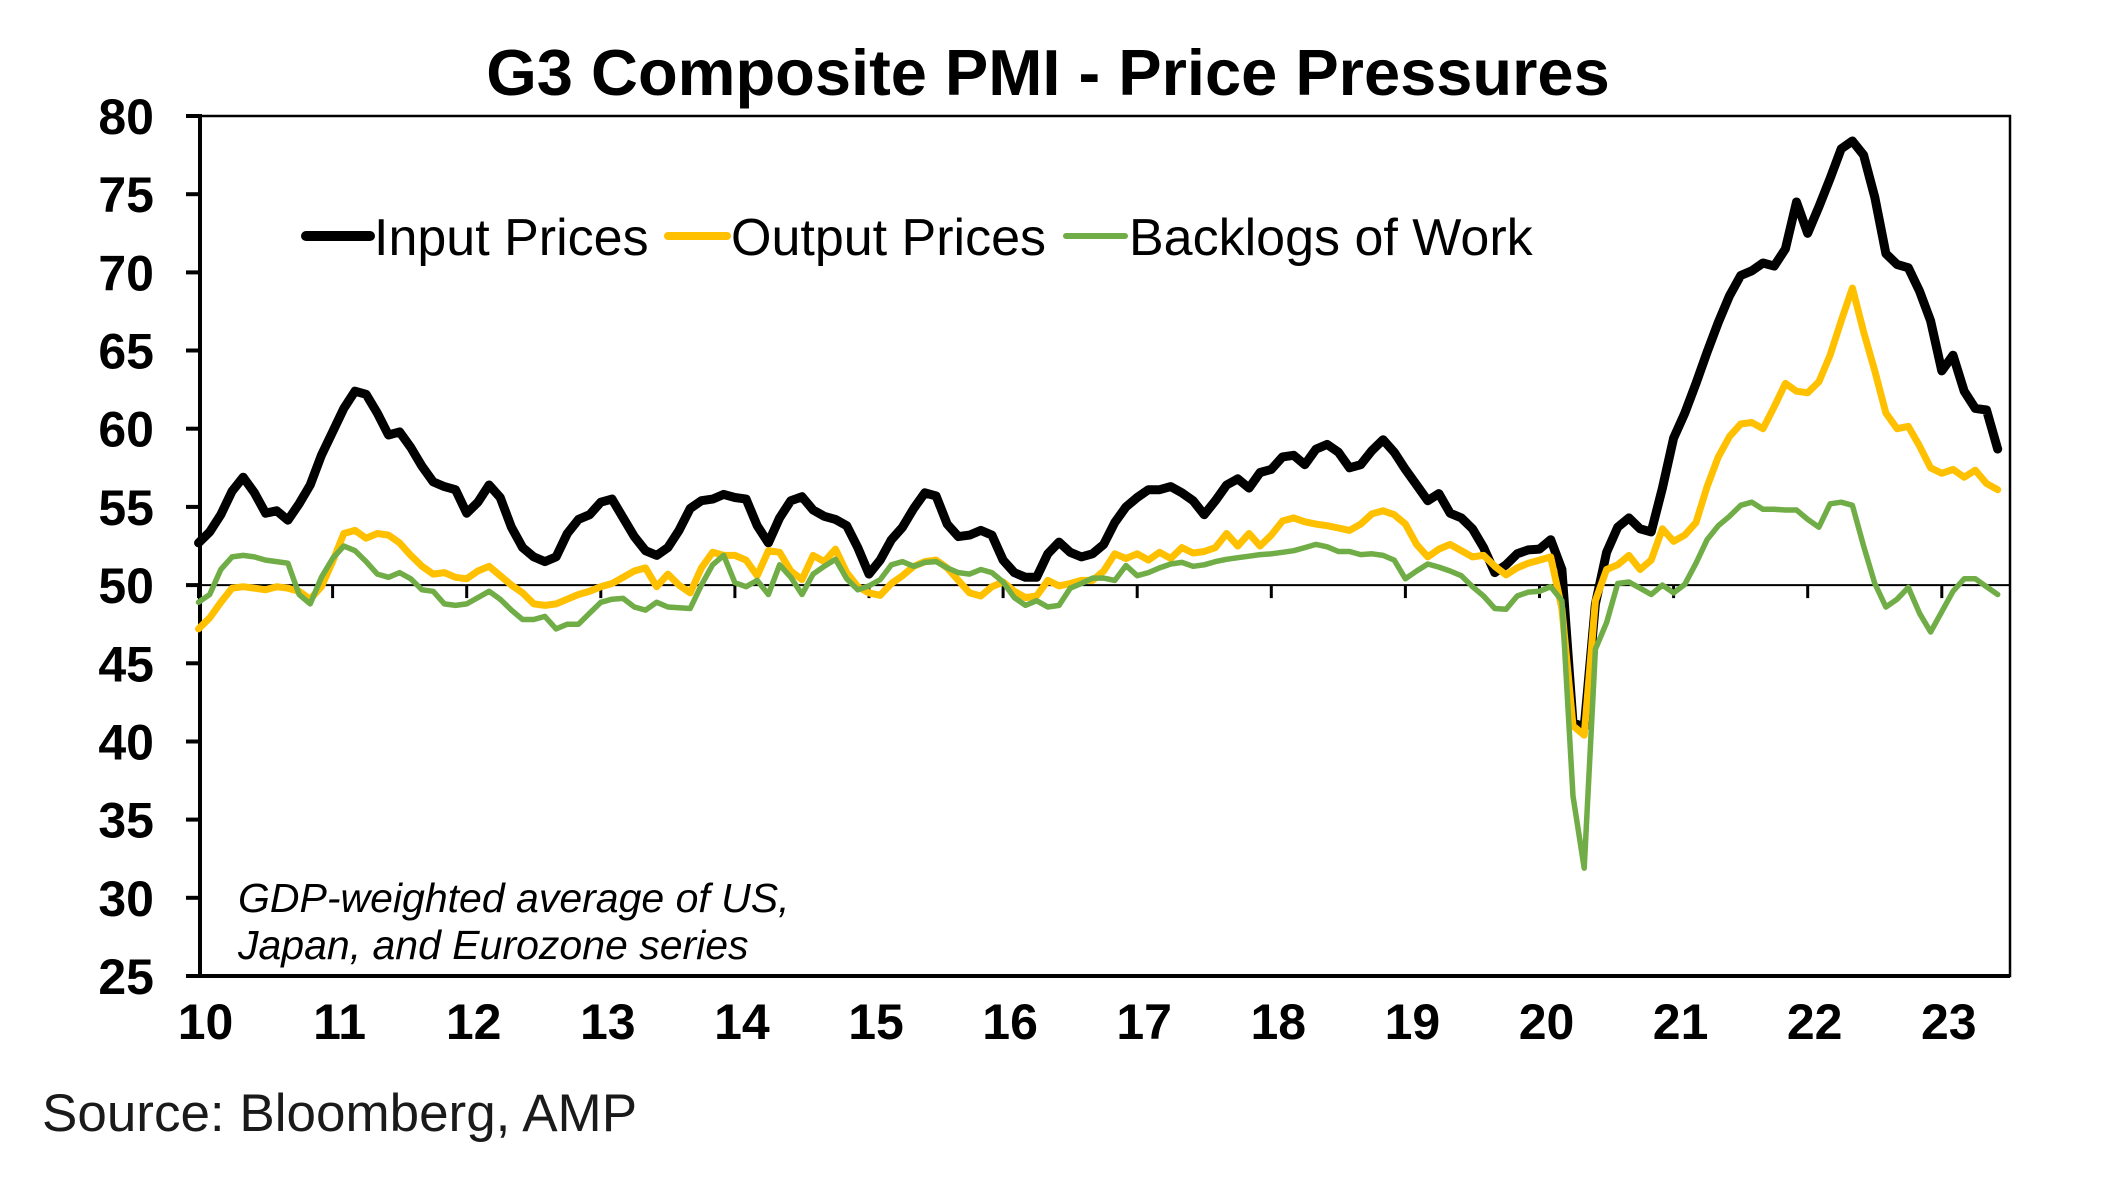 This screenshot has width=2109, height=1183. I want to click on svg-text: 75, so click(126, 195).